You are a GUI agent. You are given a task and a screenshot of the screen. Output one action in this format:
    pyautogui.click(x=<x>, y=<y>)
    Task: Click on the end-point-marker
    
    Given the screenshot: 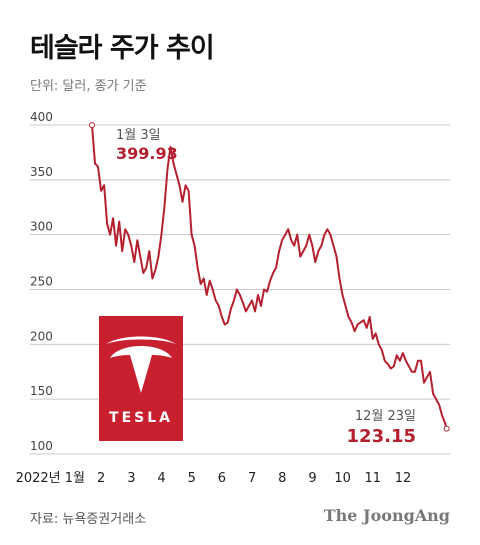 What is the action you would take?
    pyautogui.click(x=446, y=428)
    